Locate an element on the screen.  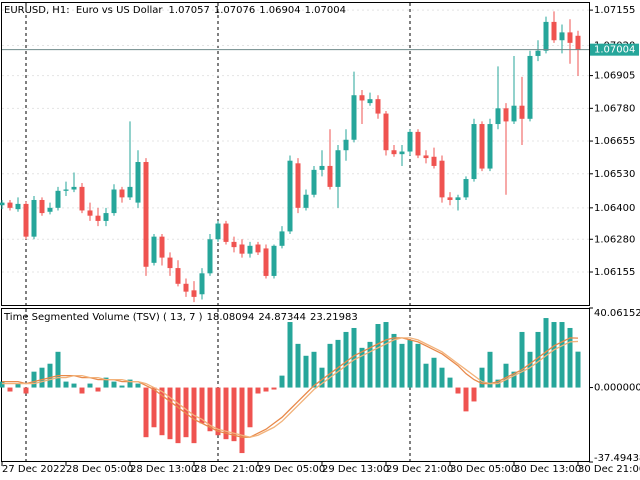
line-value: 24.87344 is located at coordinates (282, 317).